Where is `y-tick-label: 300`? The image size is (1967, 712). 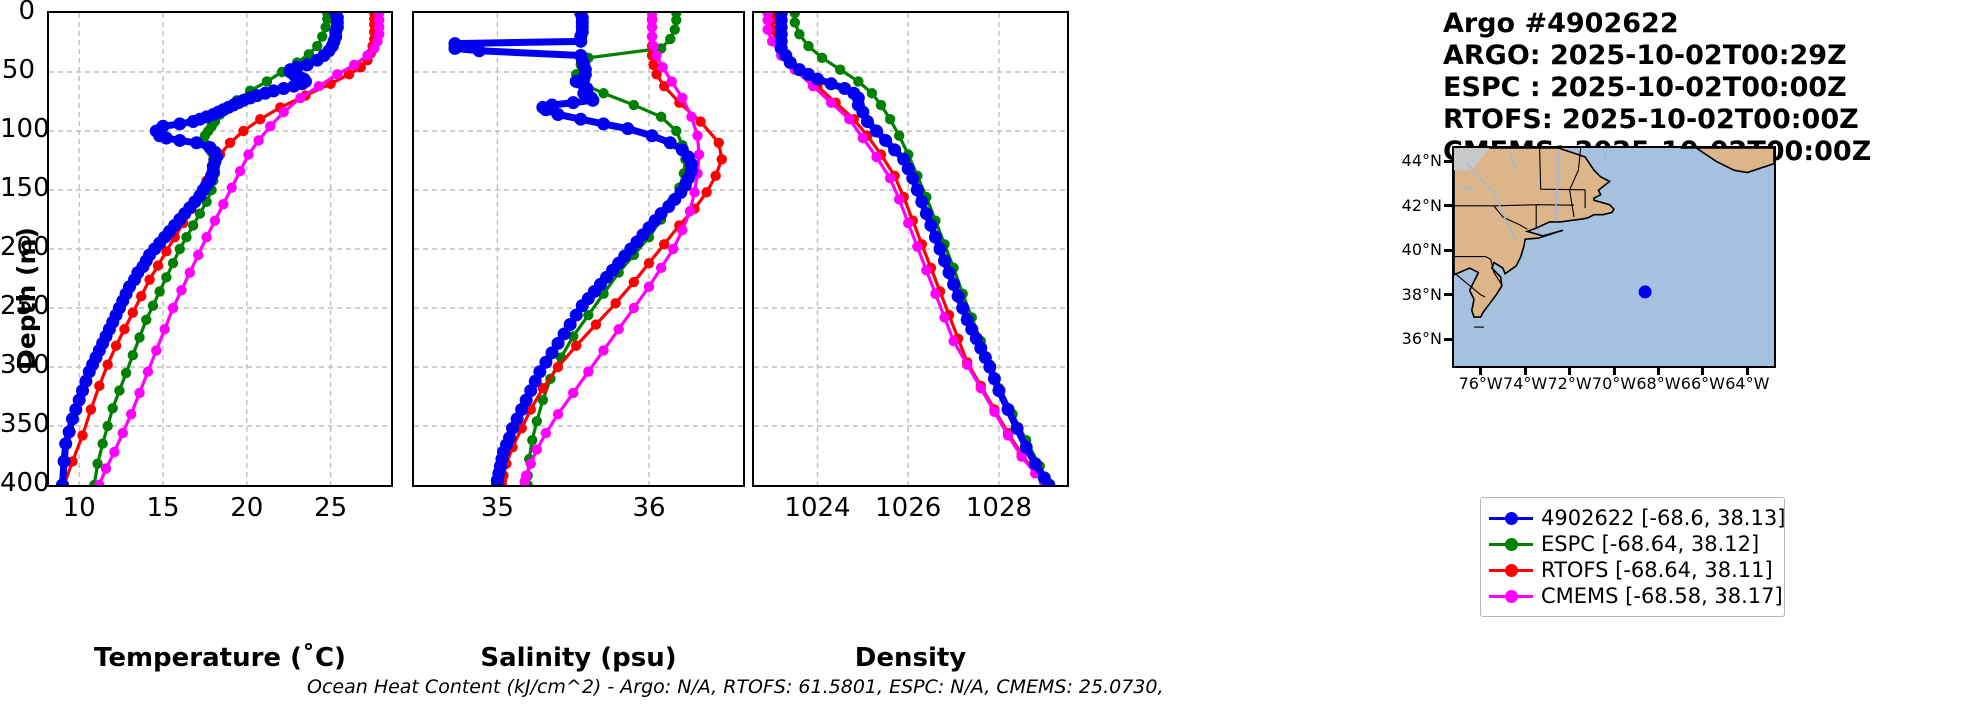
y-tick-label: 300 is located at coordinates (25, 365).